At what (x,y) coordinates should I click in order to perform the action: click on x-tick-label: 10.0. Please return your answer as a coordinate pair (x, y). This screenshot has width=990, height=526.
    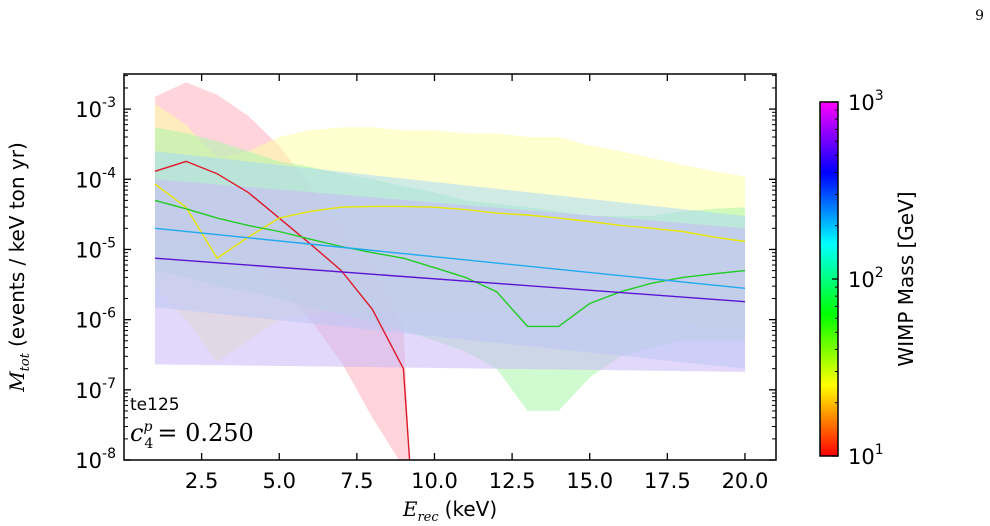
    Looking at the image, I should click on (434, 481).